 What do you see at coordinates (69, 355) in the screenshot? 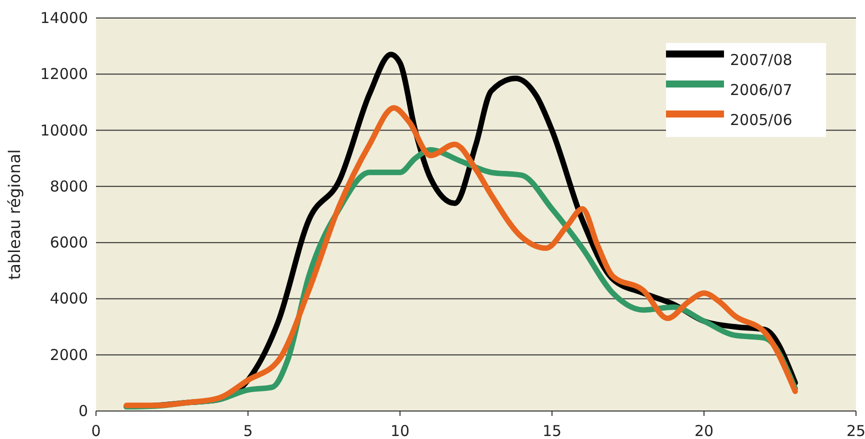
I see `y-tick-label: 2000` at bounding box center [69, 355].